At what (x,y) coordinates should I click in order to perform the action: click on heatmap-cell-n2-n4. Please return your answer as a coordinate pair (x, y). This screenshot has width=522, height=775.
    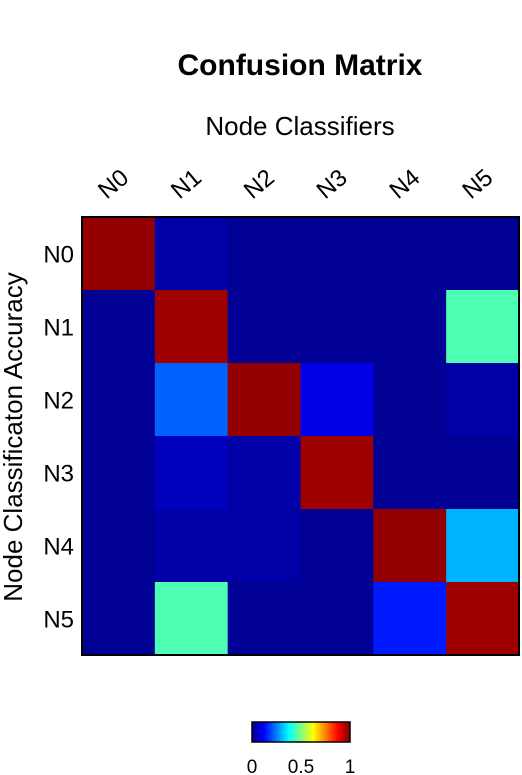
    Looking at the image, I should click on (410, 400).